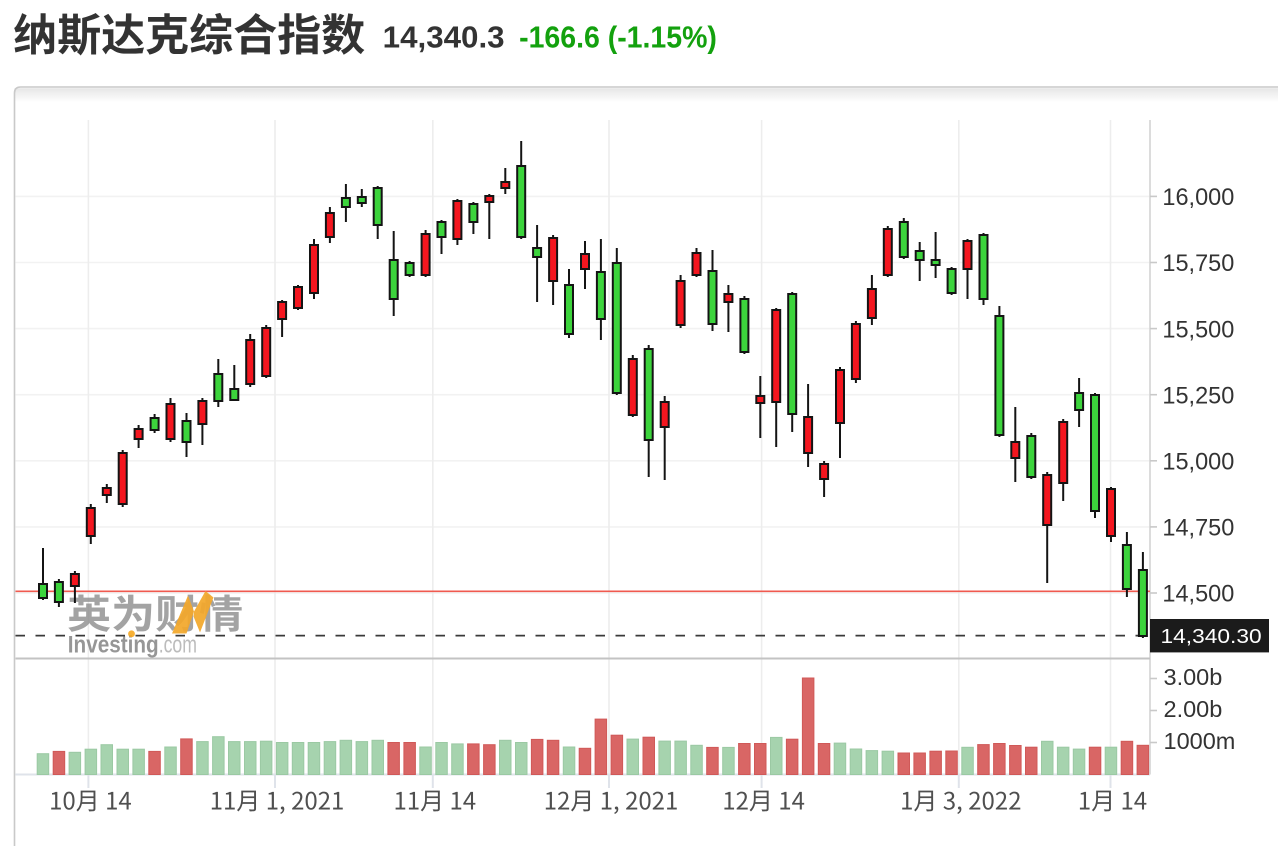  What do you see at coordinates (1198, 329) in the screenshot?
I see `svg-text: 15,500` at bounding box center [1198, 329].